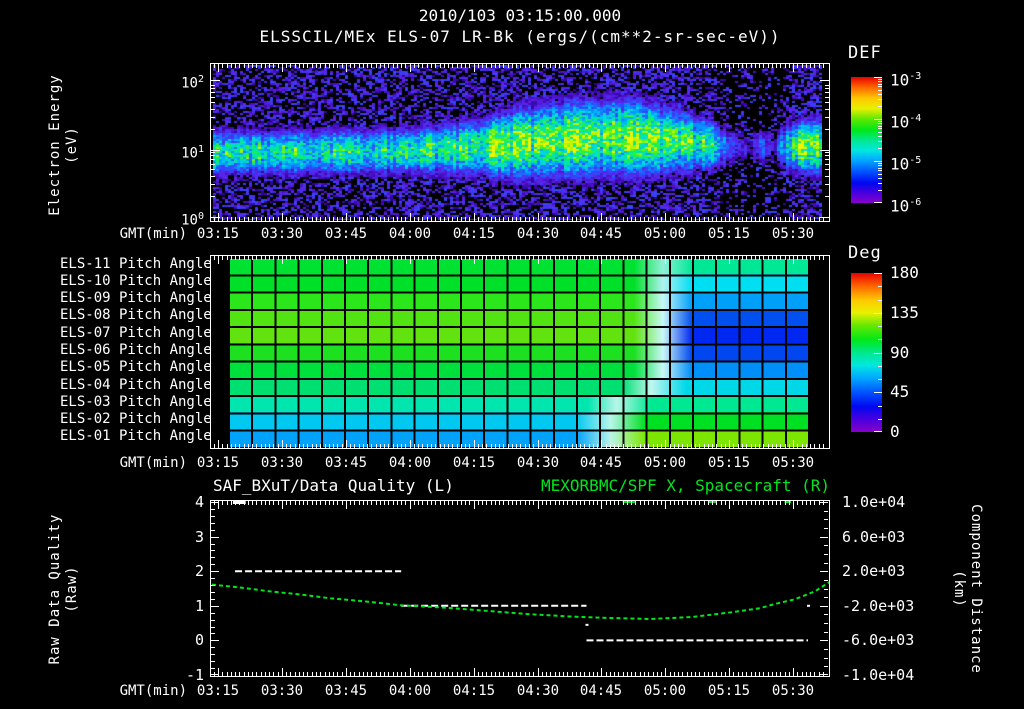  I want to click on axis-label: 1.0e+04, so click(874, 502).